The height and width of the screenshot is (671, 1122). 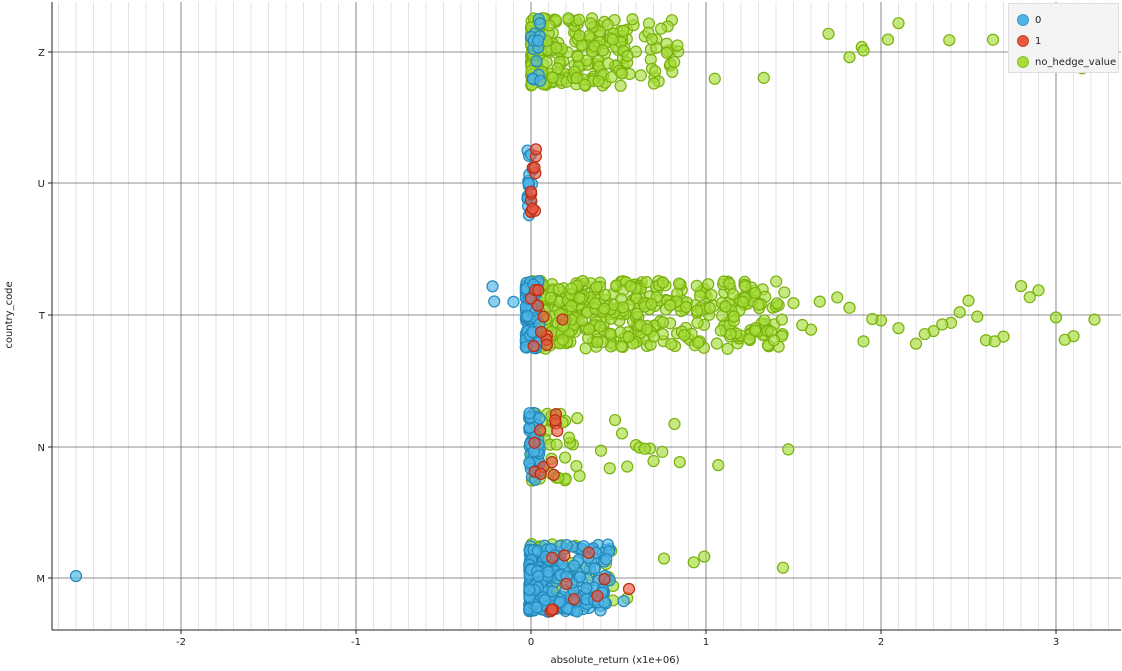 What do you see at coordinates (1076, 62) in the screenshot?
I see `legend-label-no-hedge-value: no_hedge_value` at bounding box center [1076, 62].